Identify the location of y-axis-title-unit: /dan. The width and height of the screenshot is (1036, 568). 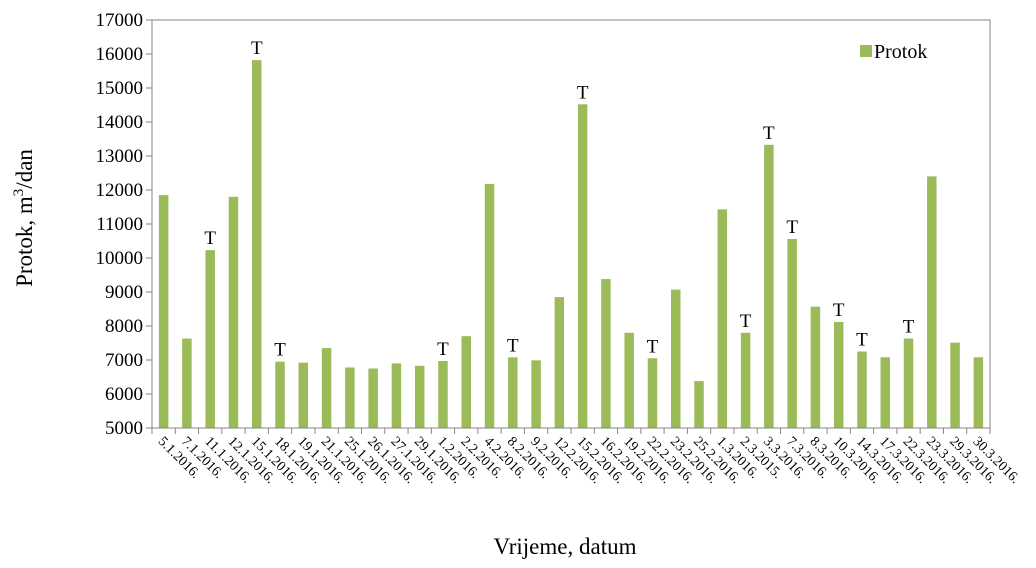
(24, 169).